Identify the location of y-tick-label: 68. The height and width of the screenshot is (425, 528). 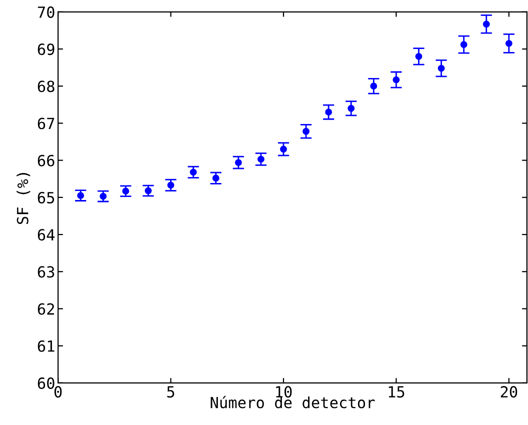
(46, 86).